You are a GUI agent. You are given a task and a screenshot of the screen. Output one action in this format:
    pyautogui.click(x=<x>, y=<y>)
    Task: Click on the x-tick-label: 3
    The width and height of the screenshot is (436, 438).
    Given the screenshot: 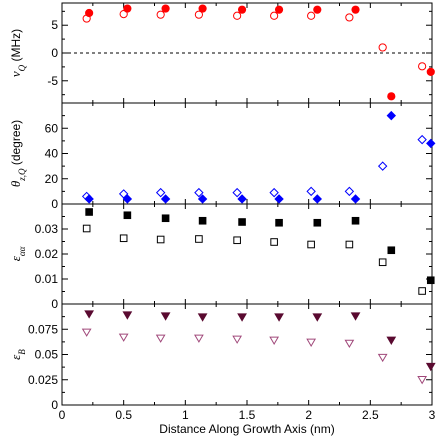 What is the action you would take?
    pyautogui.click(x=432, y=415)
    